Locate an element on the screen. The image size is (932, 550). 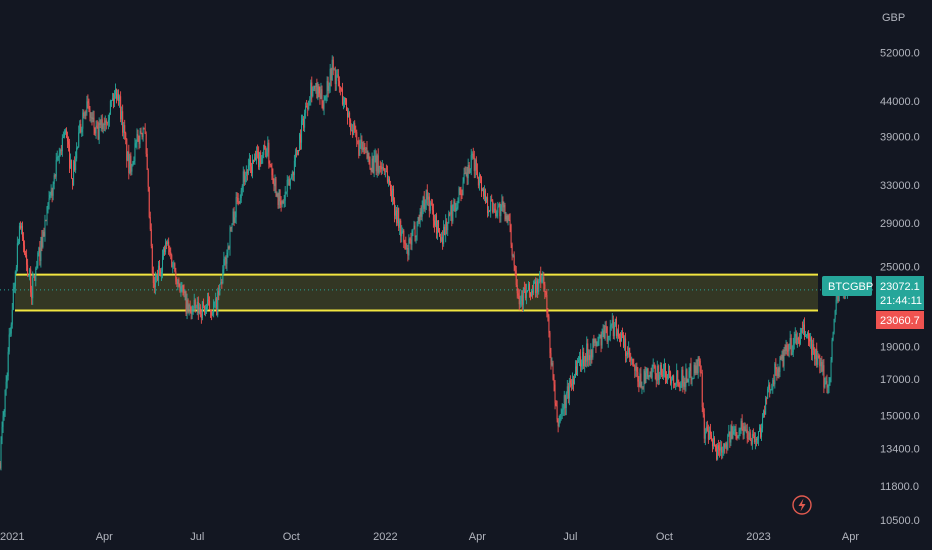
secondary-price-tag: 23060.7 is located at coordinates (900, 320).